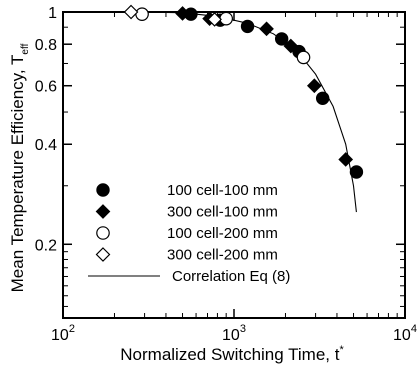 This screenshot has width=418, height=372. I want to click on legend-item: Correlation Eq (8), so click(189, 276).